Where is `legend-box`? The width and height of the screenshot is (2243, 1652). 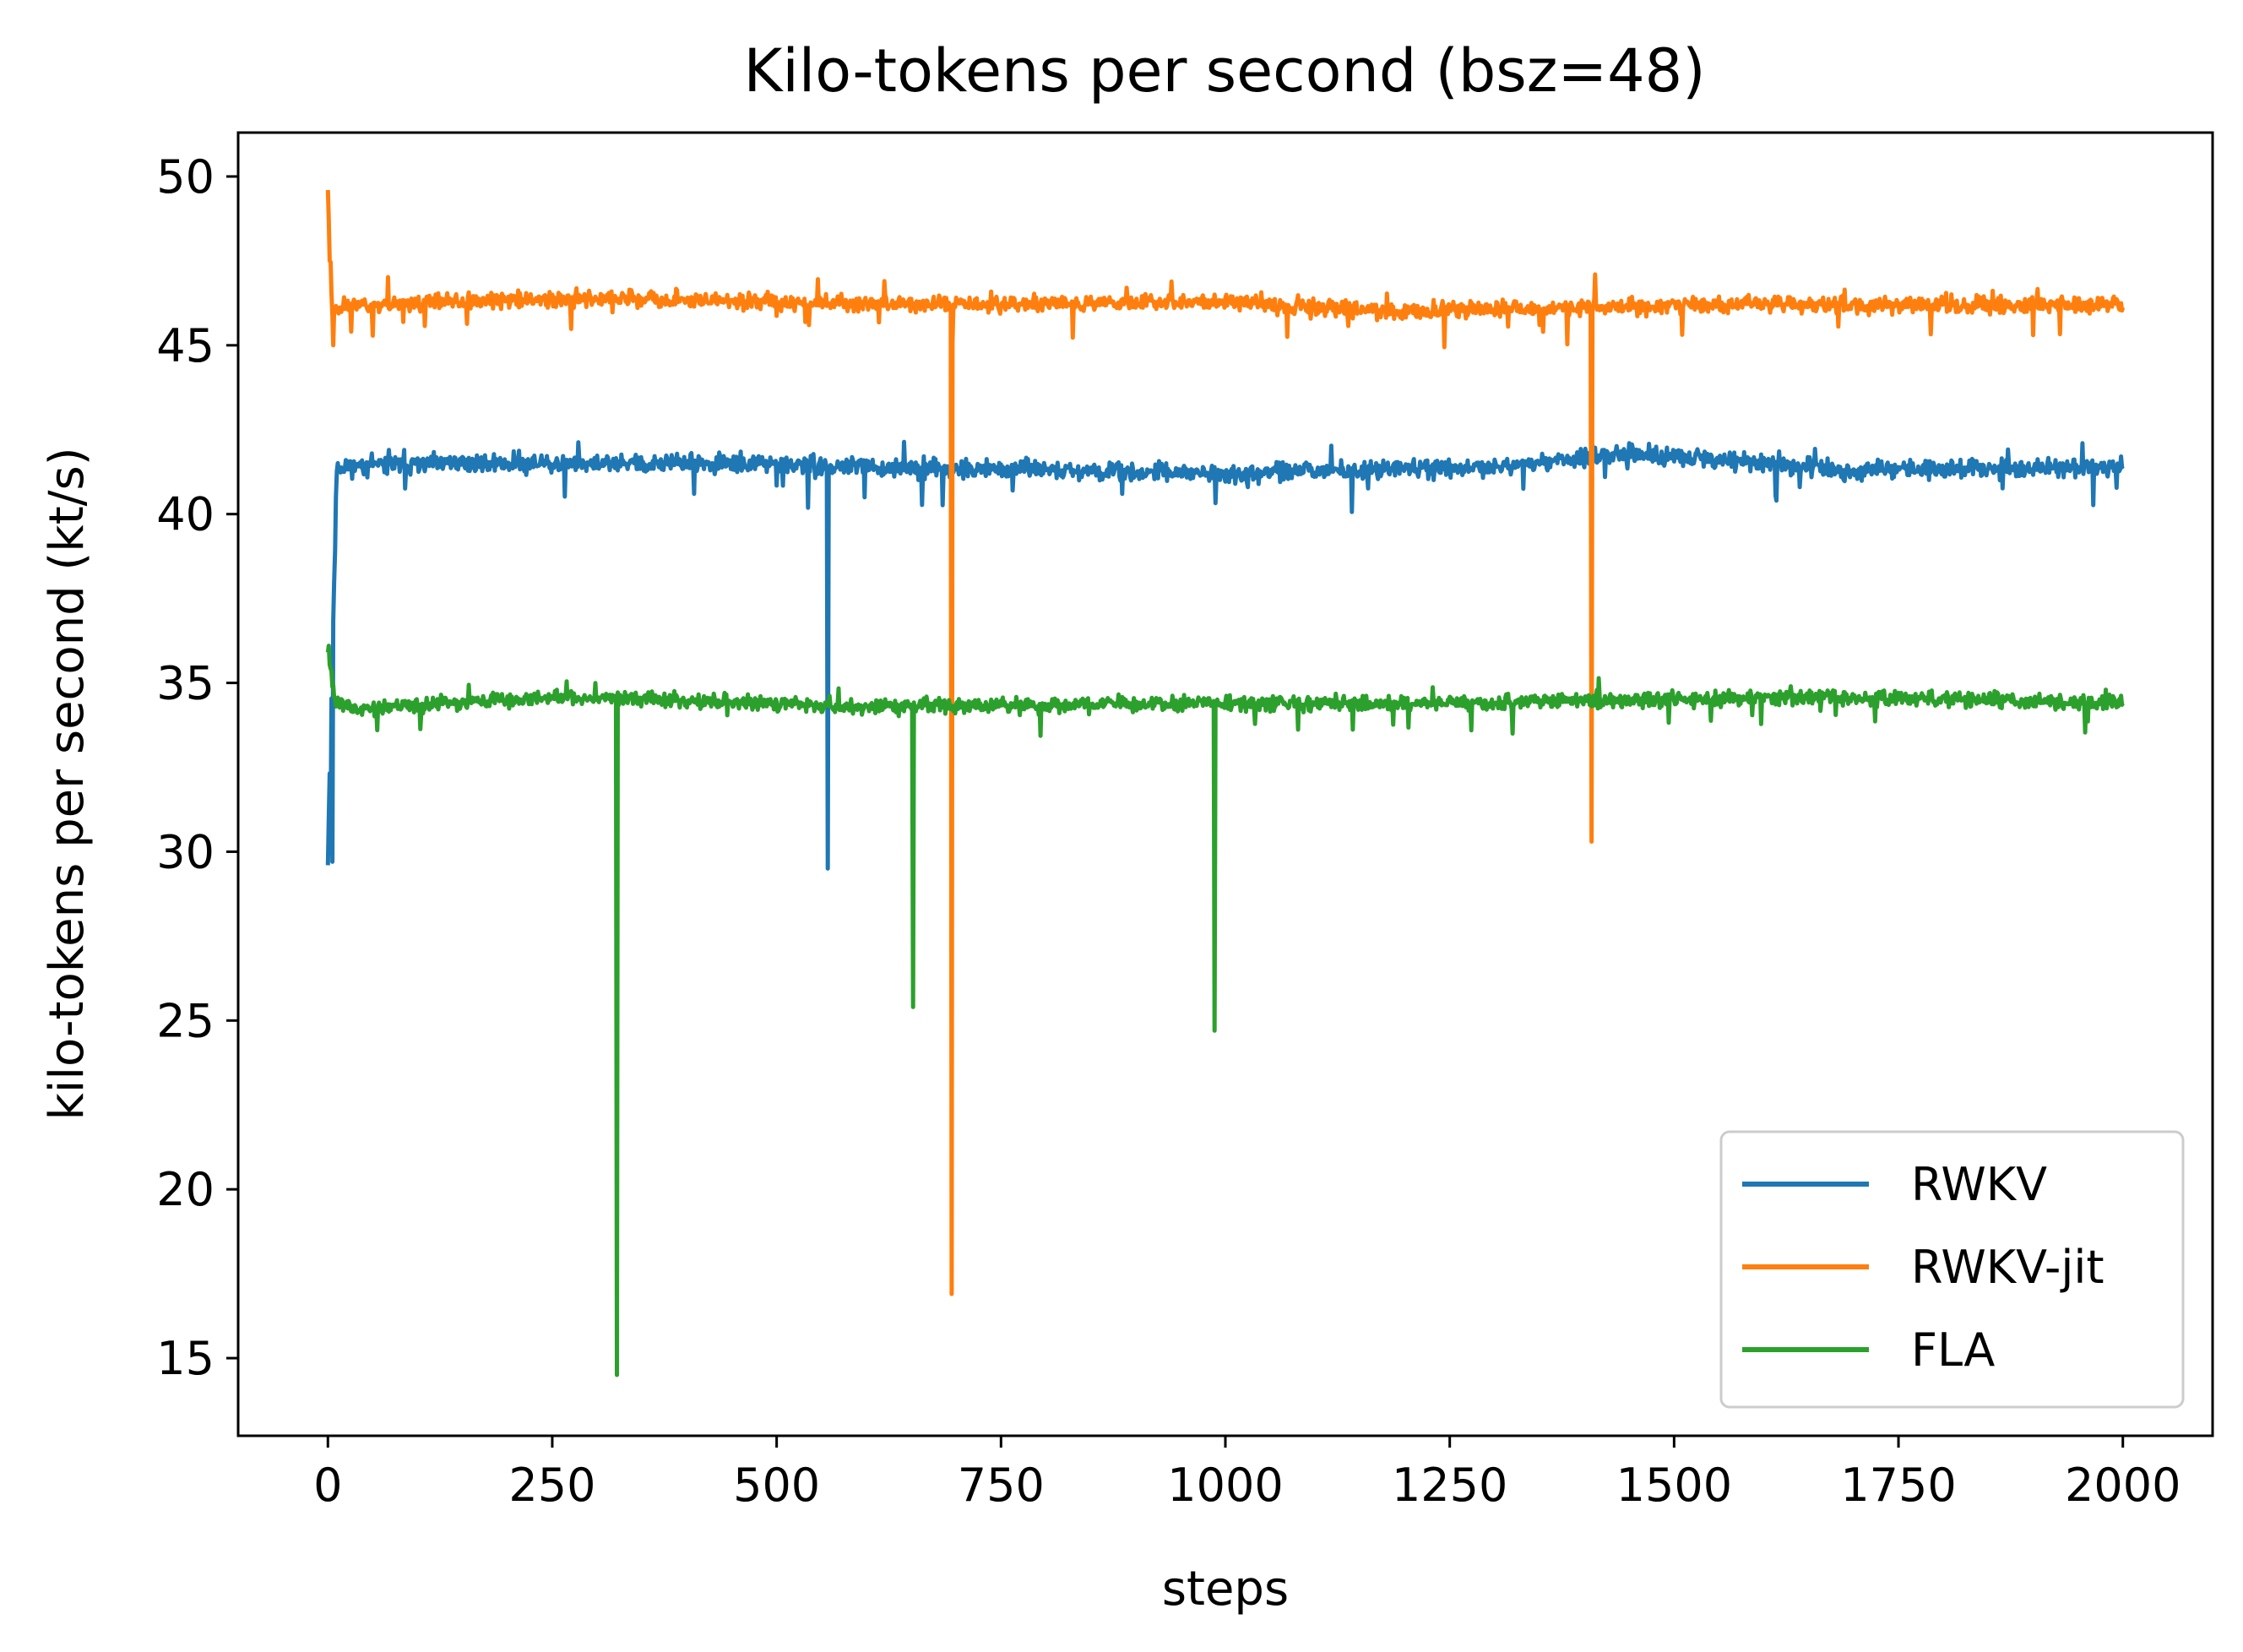
legend-box is located at coordinates (1952, 1269).